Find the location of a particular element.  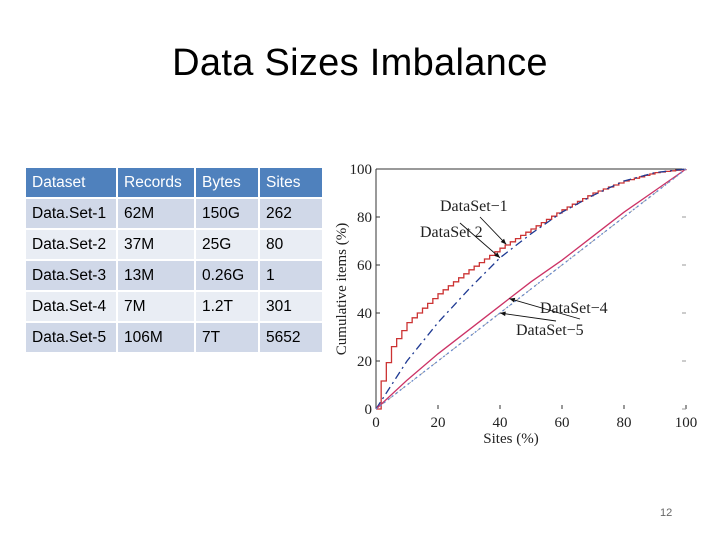

table-cell: 62M is located at coordinates (155, 213).